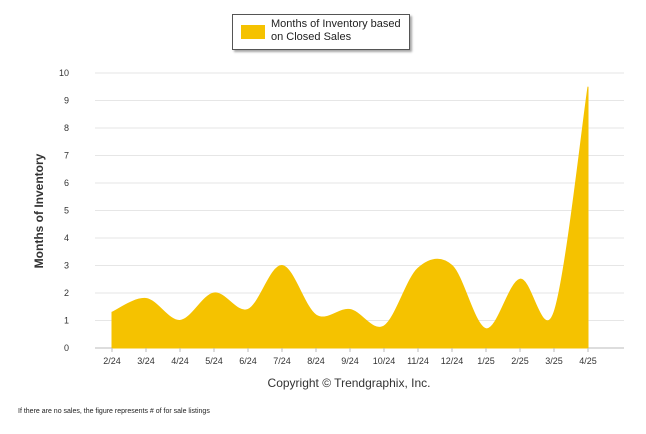  What do you see at coordinates (66, 101) in the screenshot?
I see `y-tick-label: 9` at bounding box center [66, 101].